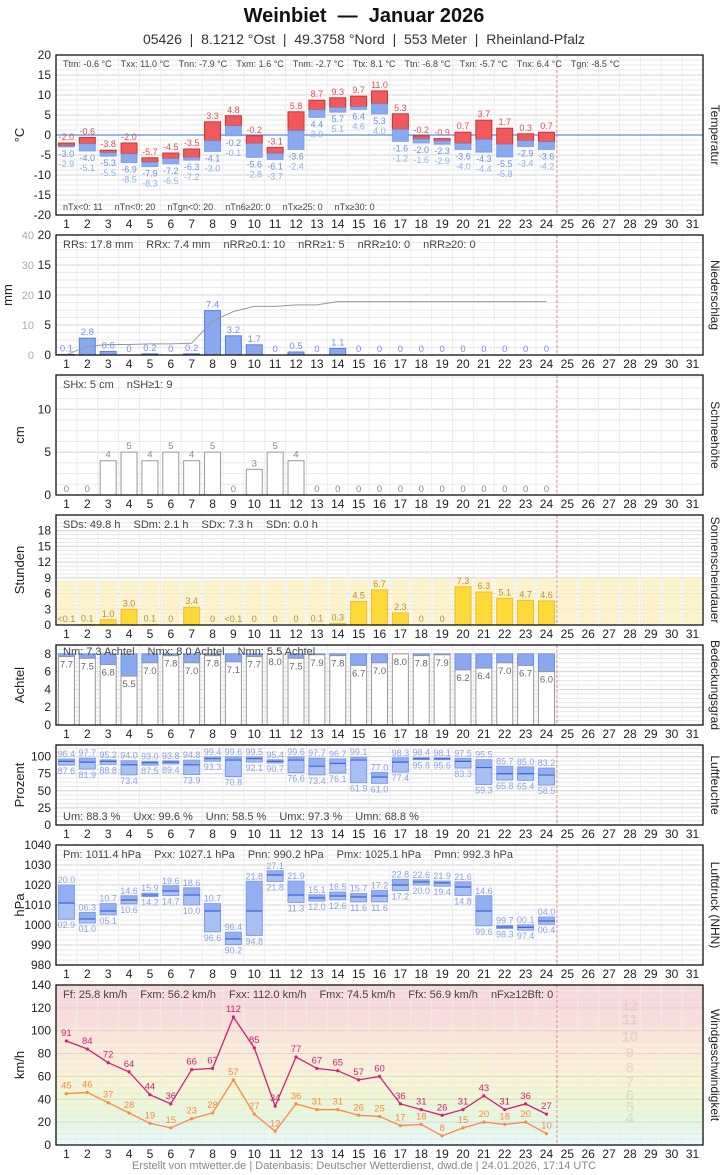  I want to click on y-tick-label: 50, so click(45, 791).